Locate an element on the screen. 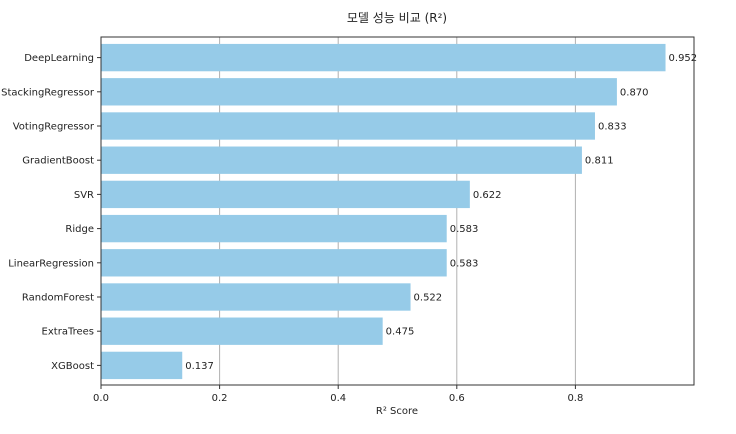 This screenshot has height=434, width=736. value-label: 0.870 is located at coordinates (634, 92).